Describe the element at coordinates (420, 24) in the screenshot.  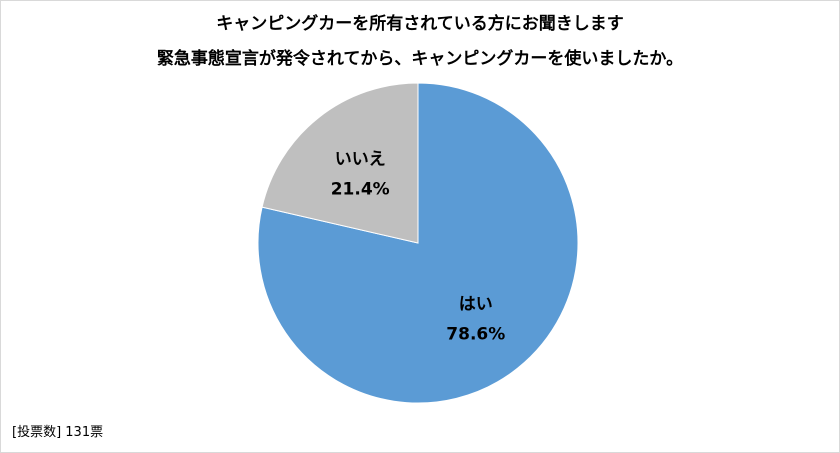
I see `chart-title-line-1: キャンピングカーを所有されている方にお聞きします` at that location.